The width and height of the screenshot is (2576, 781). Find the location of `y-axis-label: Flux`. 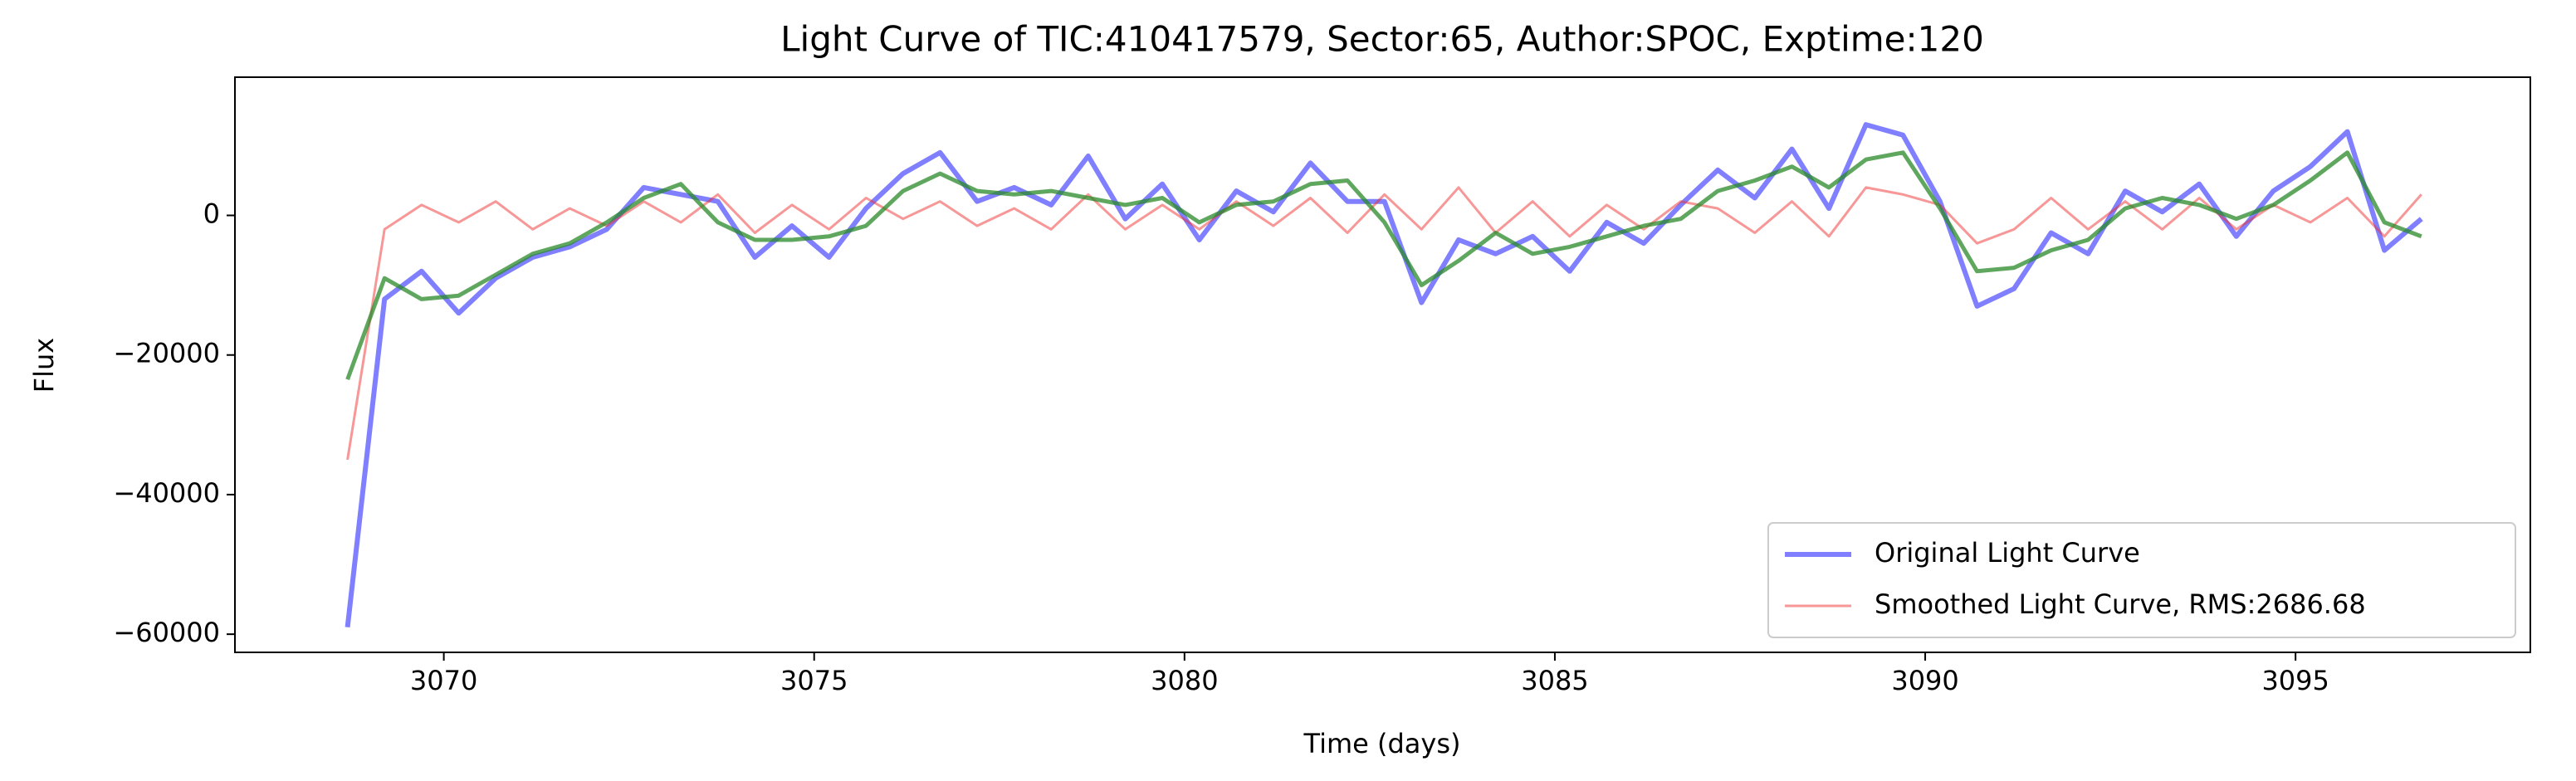

y-axis-label: Flux is located at coordinates (44, 365).